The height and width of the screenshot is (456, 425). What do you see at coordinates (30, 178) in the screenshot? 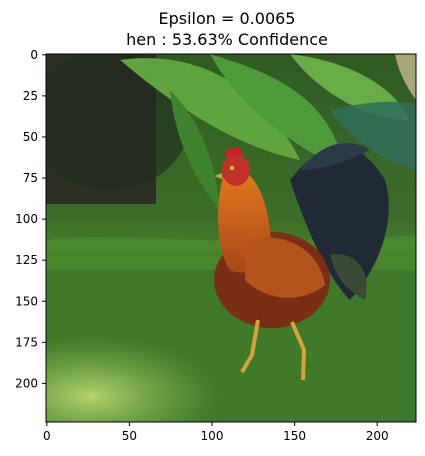
I see `y-tick-label: 75` at bounding box center [30, 178].